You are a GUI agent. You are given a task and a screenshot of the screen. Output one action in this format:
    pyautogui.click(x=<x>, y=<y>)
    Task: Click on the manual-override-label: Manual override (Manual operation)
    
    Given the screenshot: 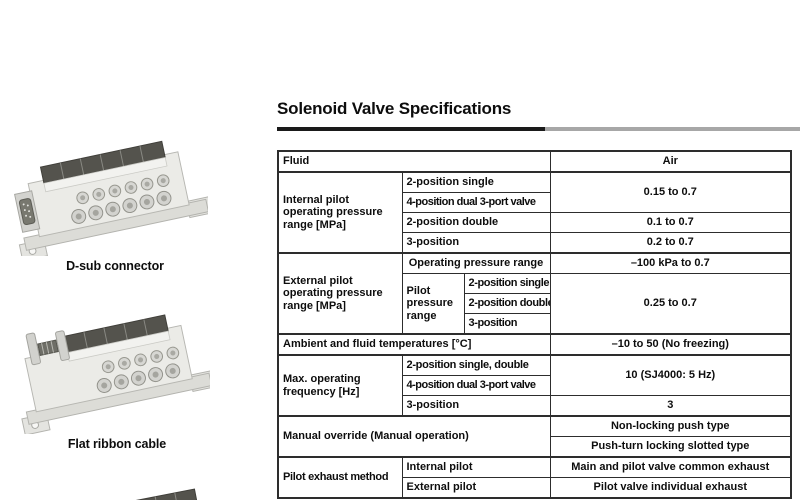 What is the action you would take?
    pyautogui.click(x=414, y=436)
    